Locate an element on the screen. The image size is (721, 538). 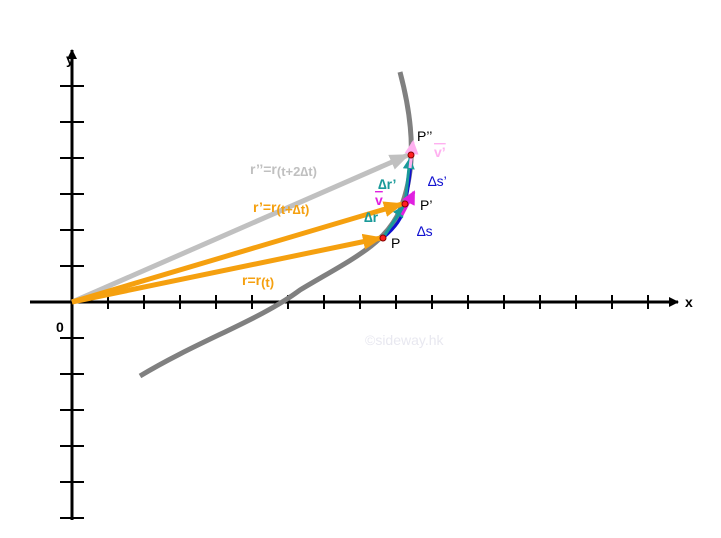
label-r-prime: r’=r(t+∆t) is located at coordinates (281, 208).